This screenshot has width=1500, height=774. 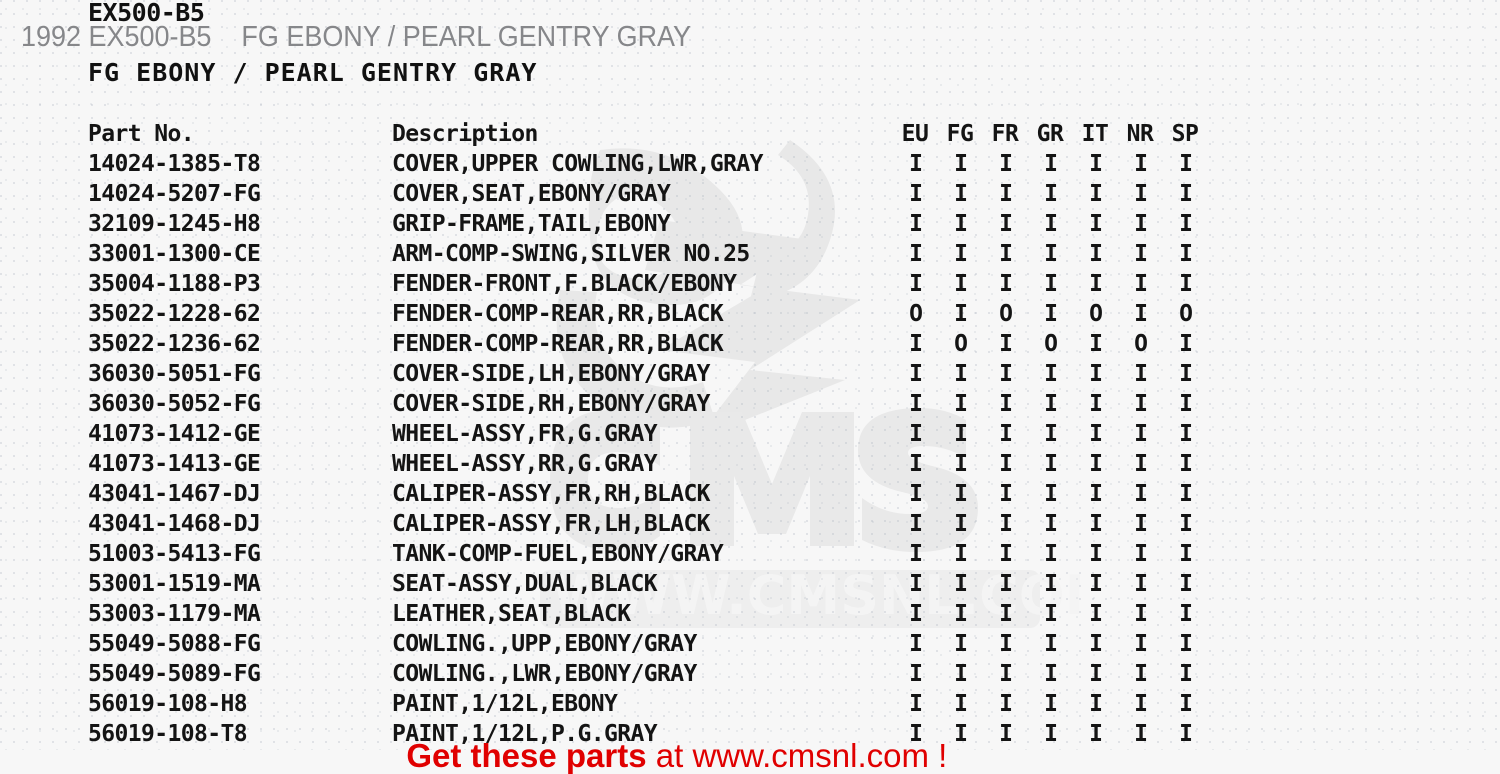 What do you see at coordinates (174, 674) in the screenshot?
I see `part-number: 55049-5089-FG` at bounding box center [174, 674].